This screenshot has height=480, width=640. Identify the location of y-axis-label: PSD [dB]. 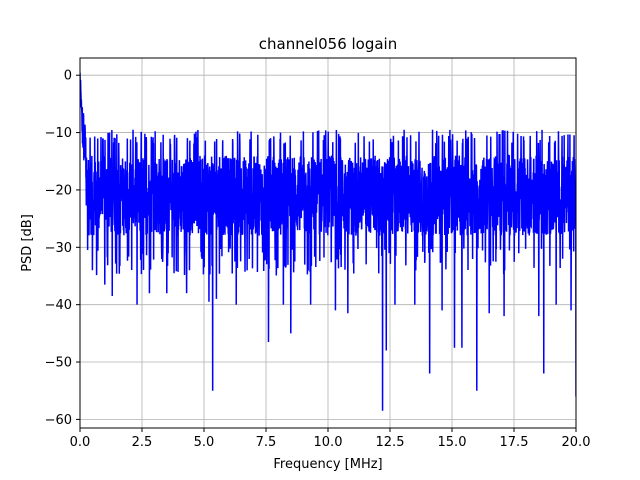
(27, 243).